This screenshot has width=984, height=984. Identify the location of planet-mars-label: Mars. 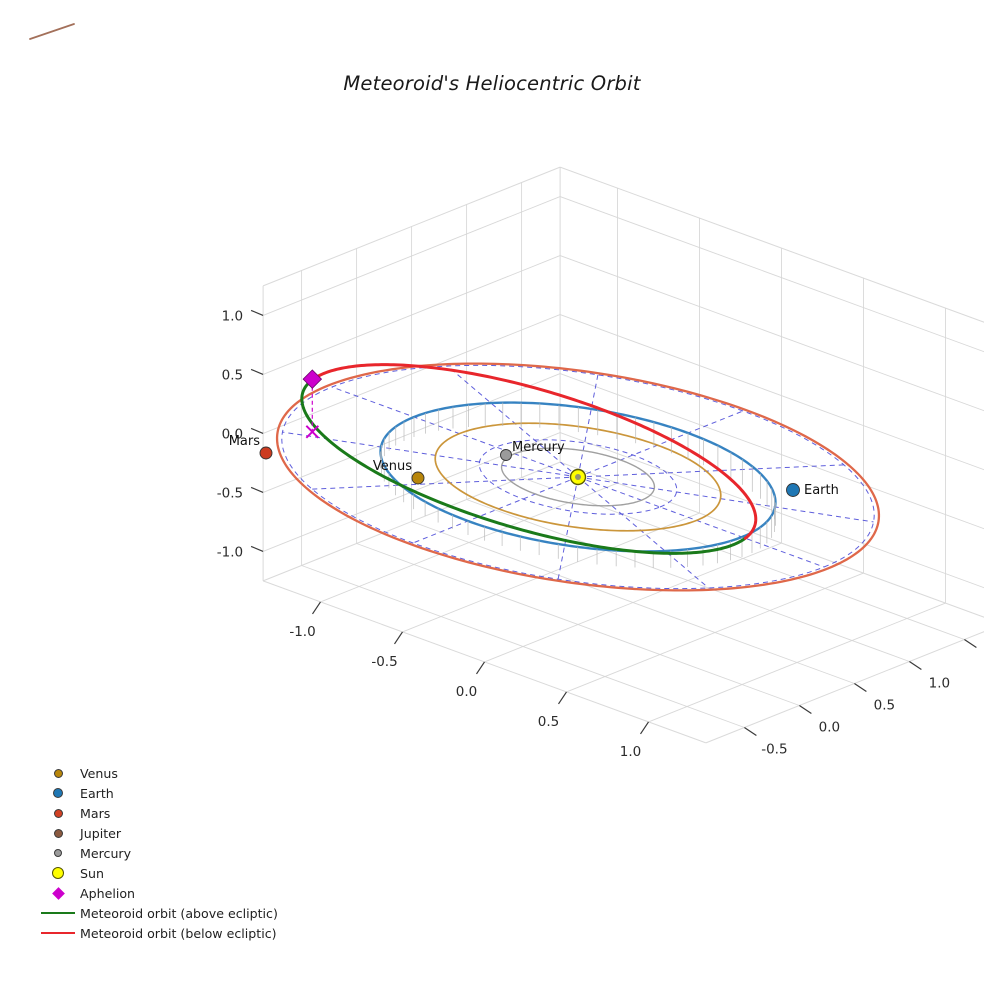
(245, 441).